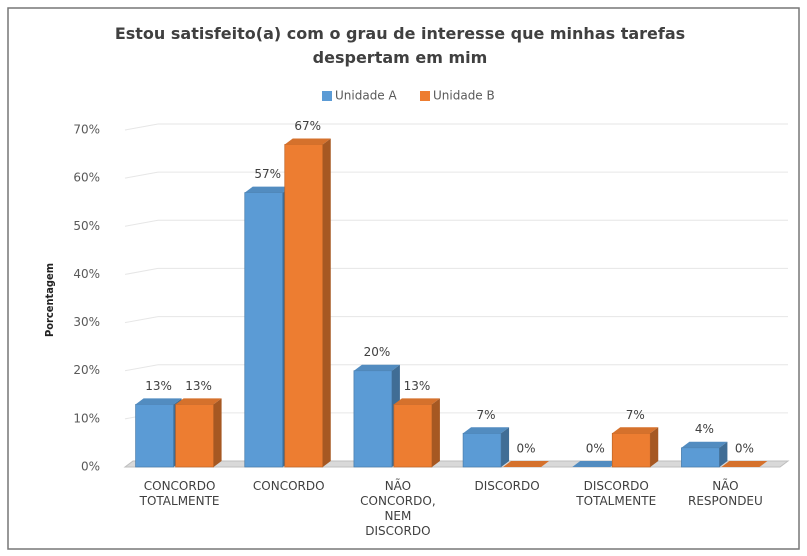  I want to click on legend-label: Unidade A, so click(366, 96).